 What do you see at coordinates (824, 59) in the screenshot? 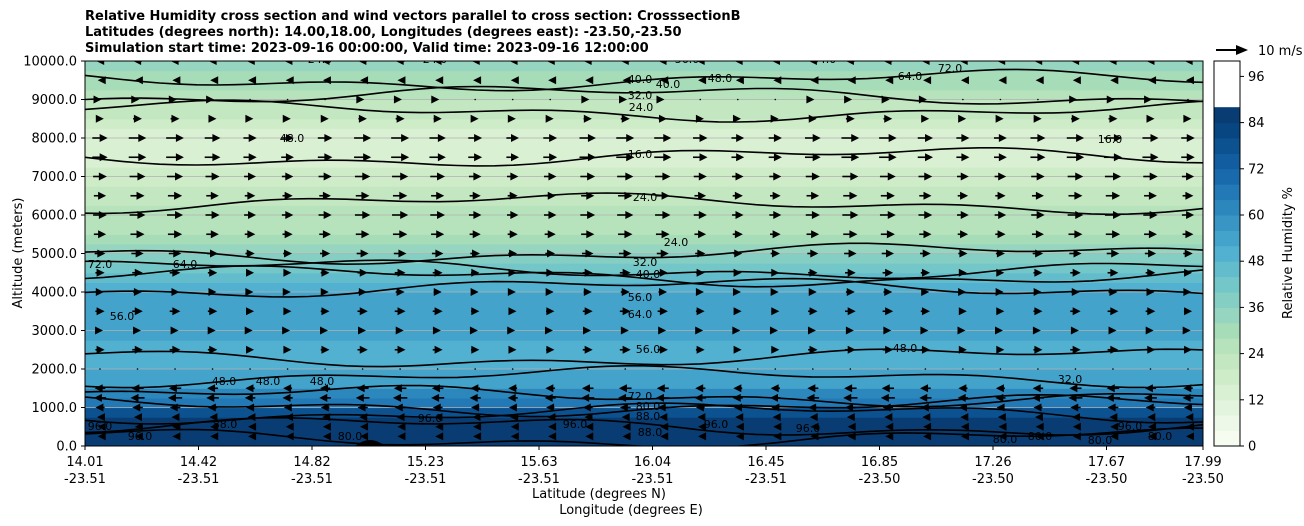
I see `contour-label: 64.0` at bounding box center [824, 59].